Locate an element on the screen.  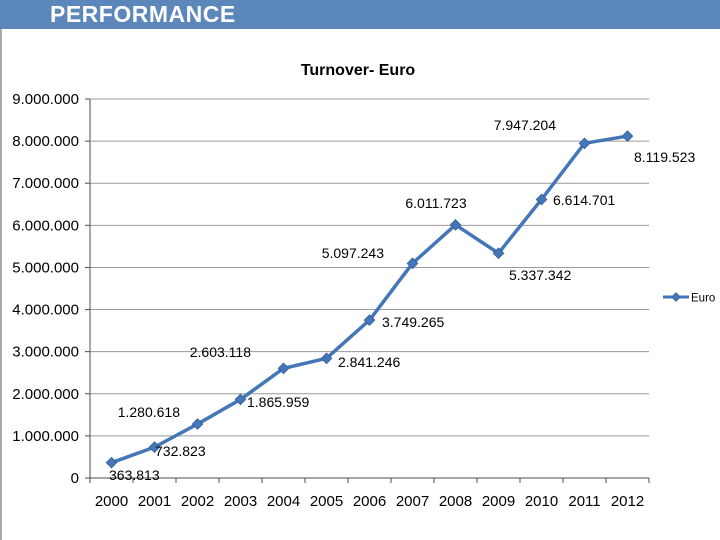
y-axis-tick-label: 1.000.000 is located at coordinates (45, 436).